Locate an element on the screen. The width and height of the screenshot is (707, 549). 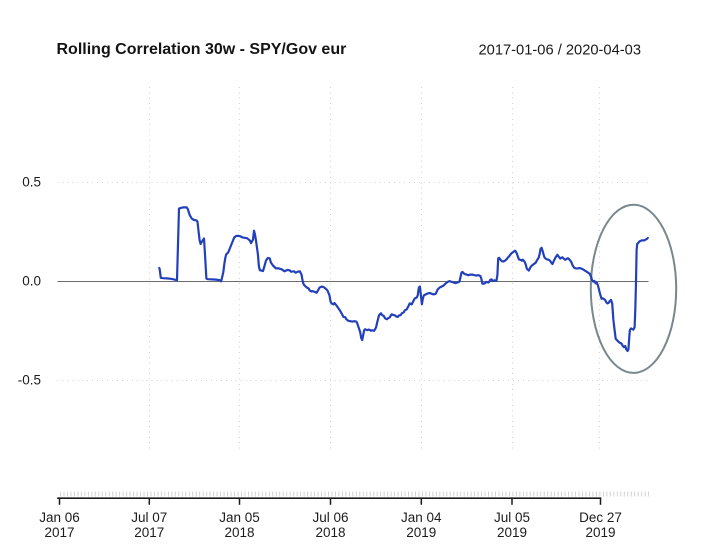
svg-text: Jan 04 is located at coordinates (421, 517).